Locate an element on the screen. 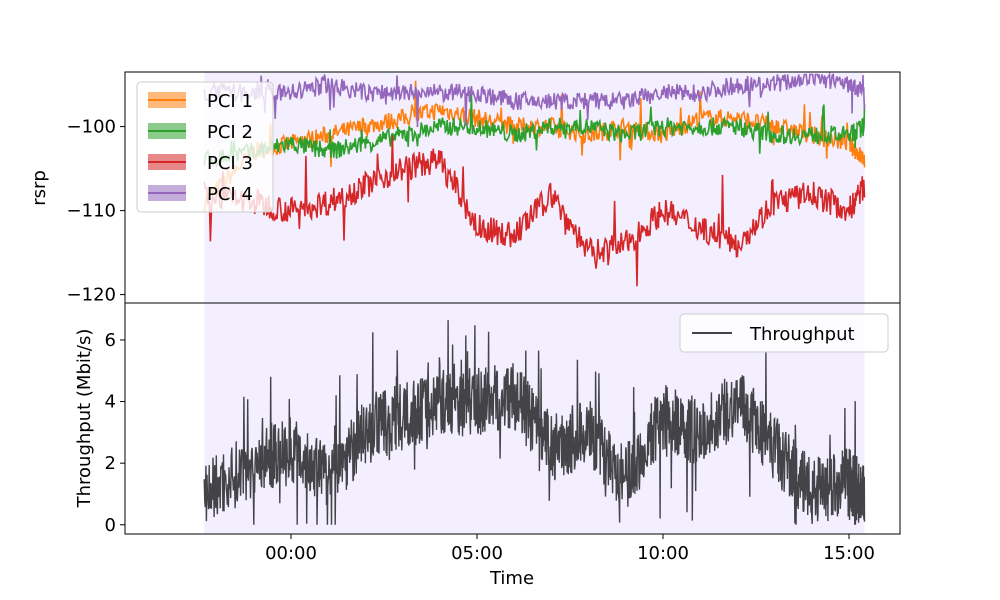 This screenshot has height=600, width=1000. legend-label: PCI 3 is located at coordinates (230, 163).